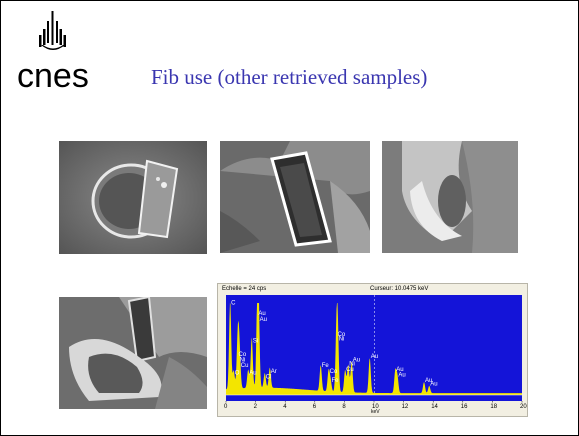 Image resolution: width=579 pixels, height=436 pixels. Describe the element at coordinates (285, 407) in the screenshot. I see `x-tick-label: 4` at that location.